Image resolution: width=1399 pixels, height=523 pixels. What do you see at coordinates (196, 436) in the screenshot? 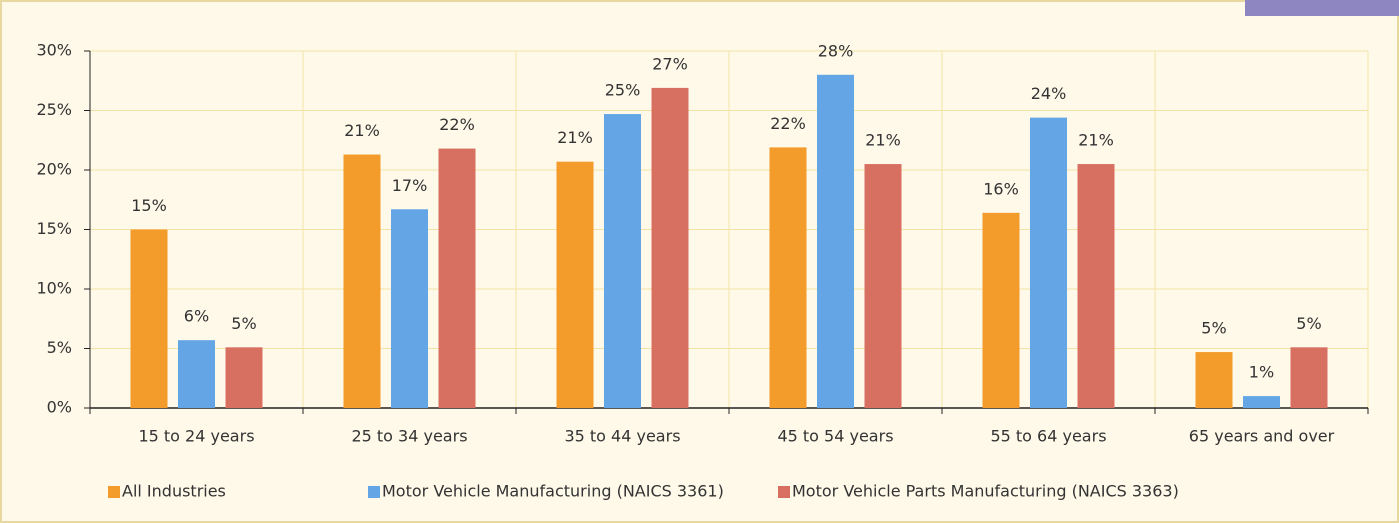
I see `x-tick-label: 15 to 24 years` at bounding box center [196, 436].